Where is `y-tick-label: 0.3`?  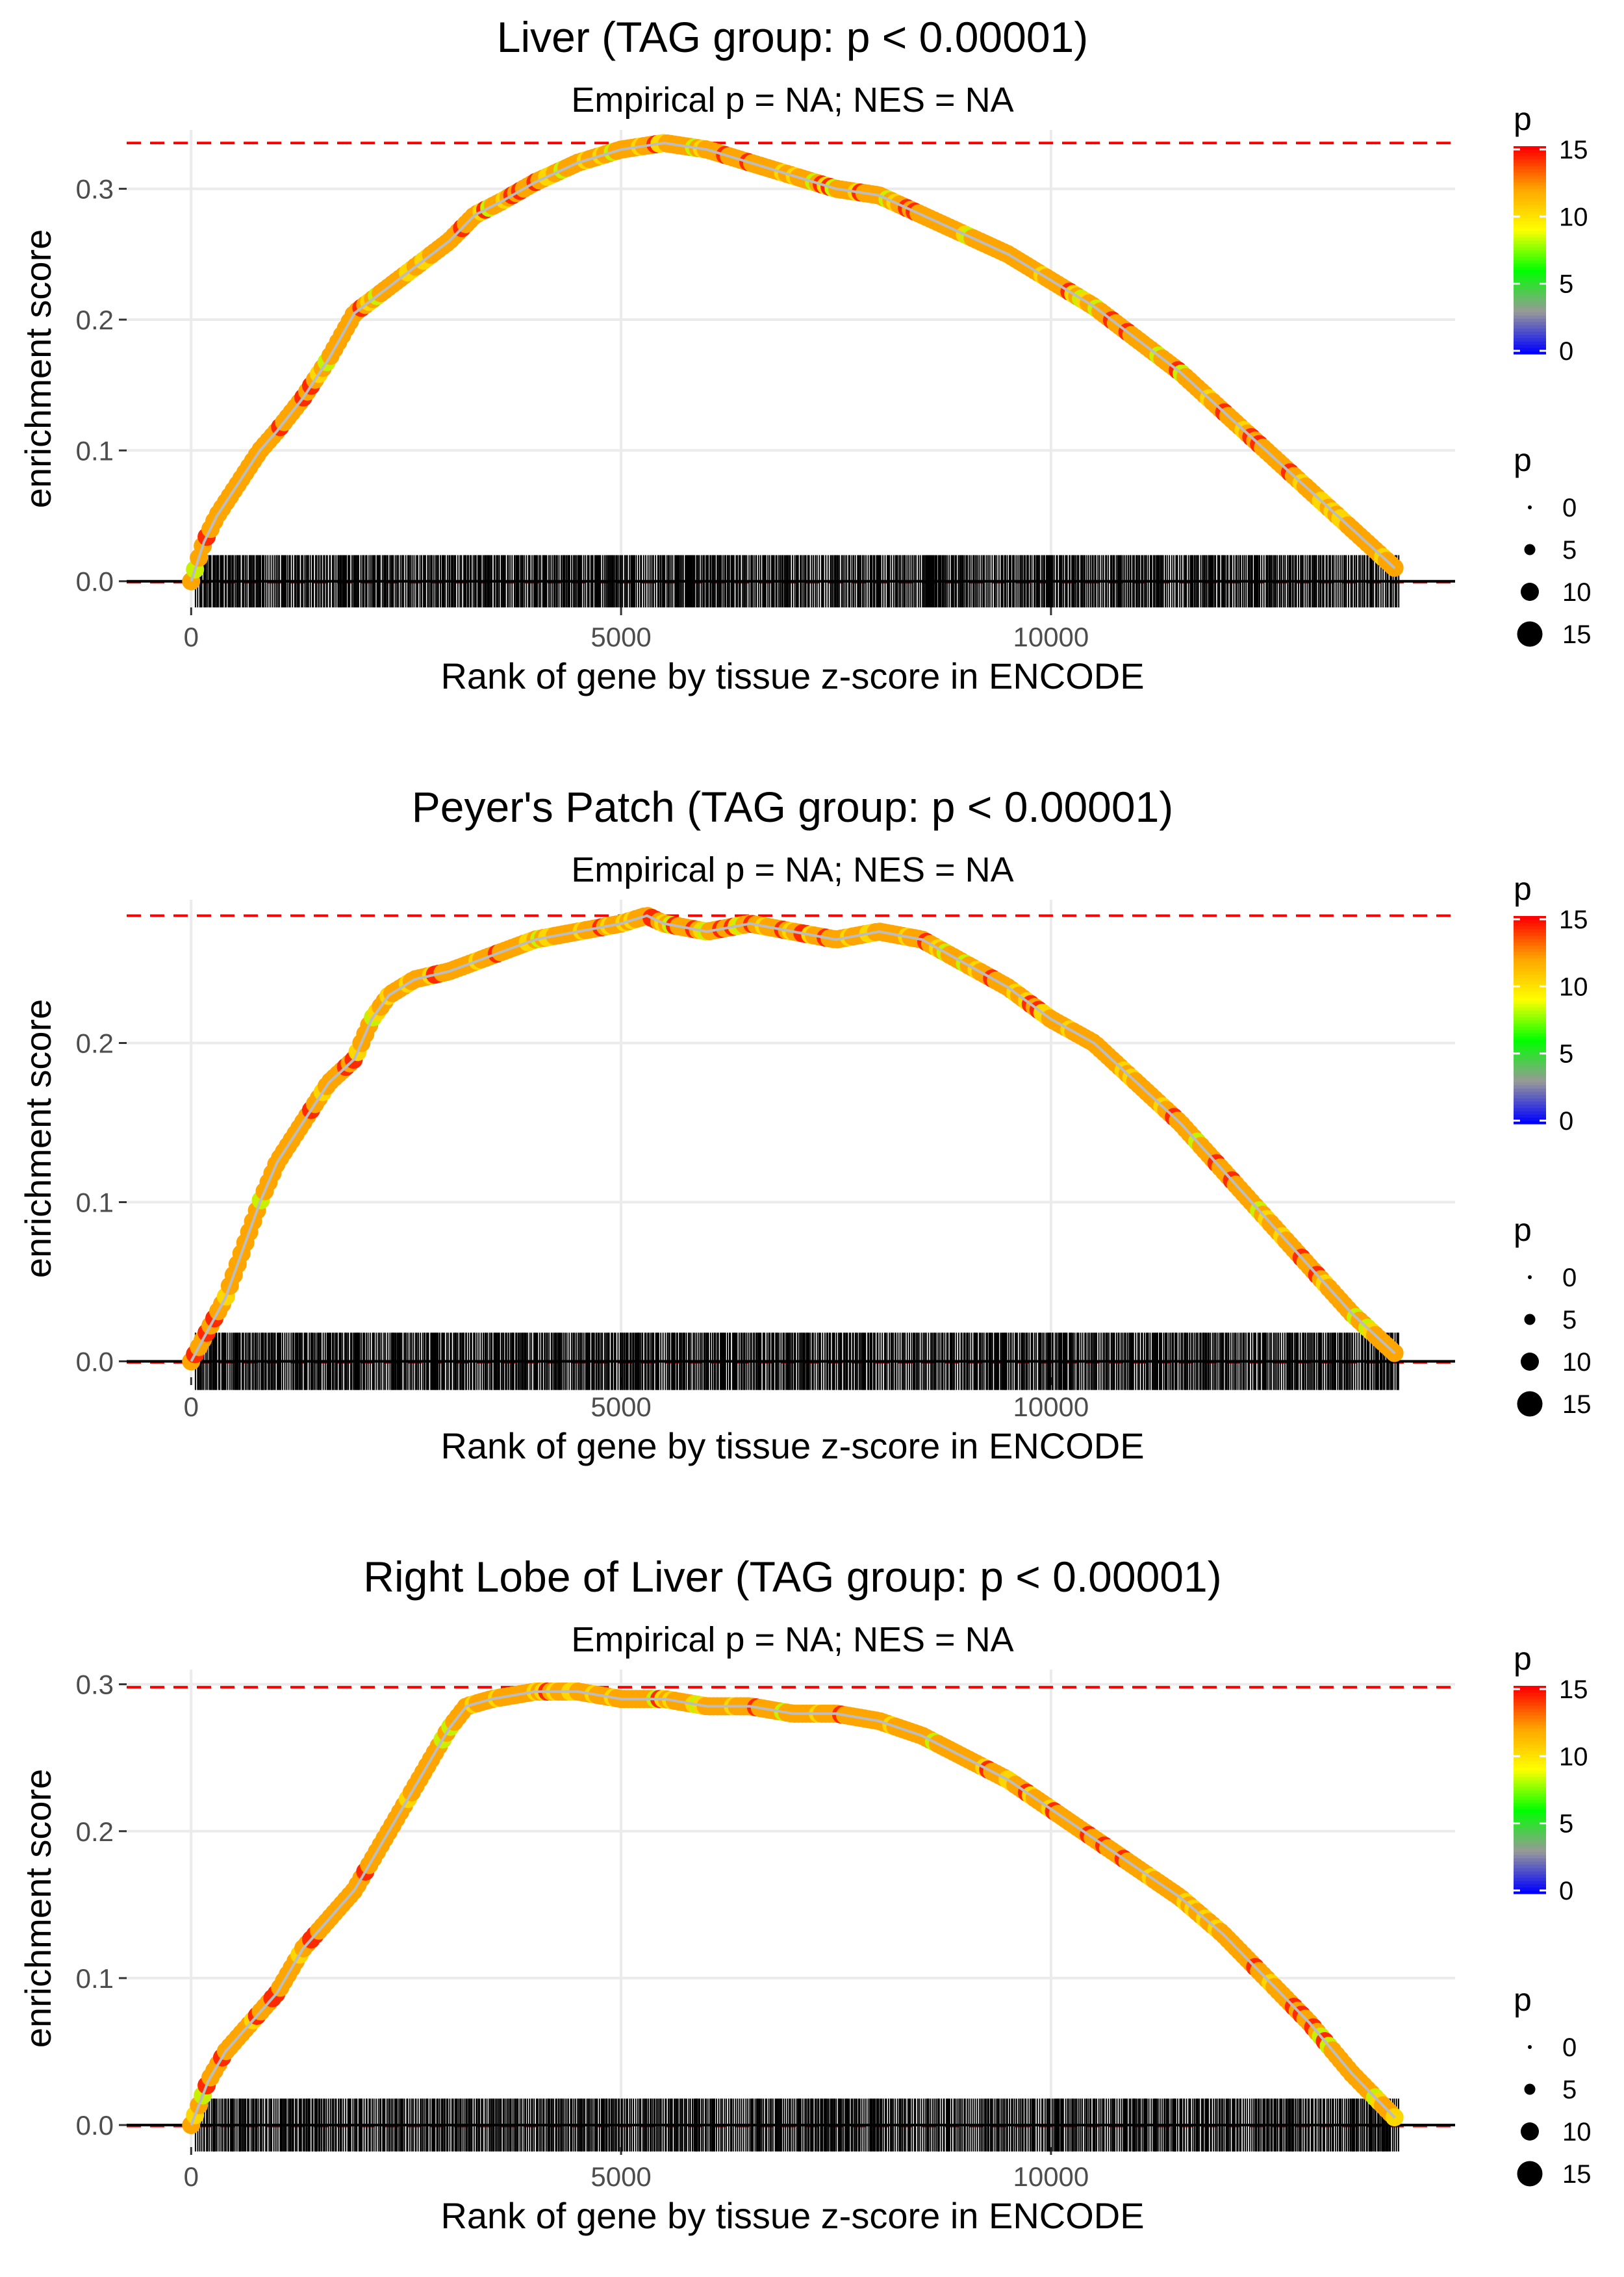
y-tick-label: 0.3 is located at coordinates (95, 1685).